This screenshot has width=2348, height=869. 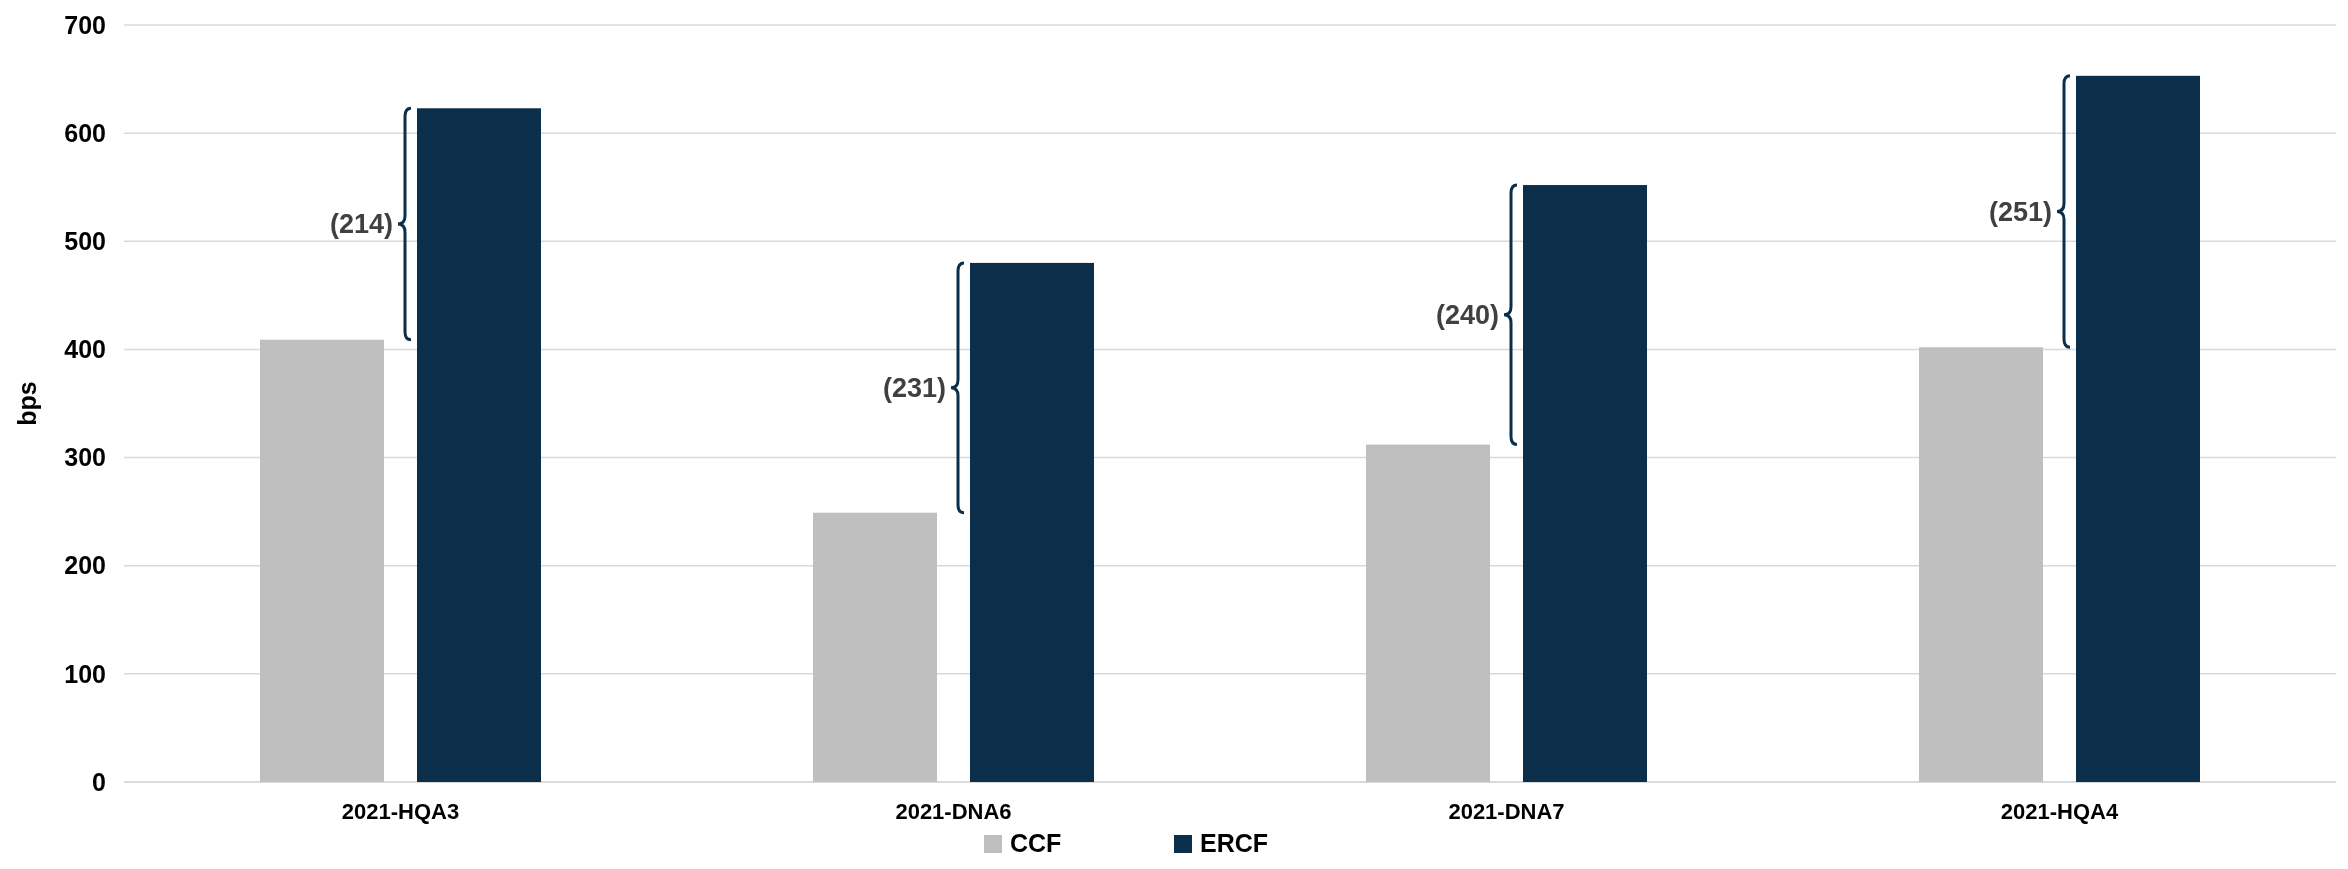 What do you see at coordinates (99, 781) in the screenshot?
I see `y-tick-label: 0` at bounding box center [99, 781].